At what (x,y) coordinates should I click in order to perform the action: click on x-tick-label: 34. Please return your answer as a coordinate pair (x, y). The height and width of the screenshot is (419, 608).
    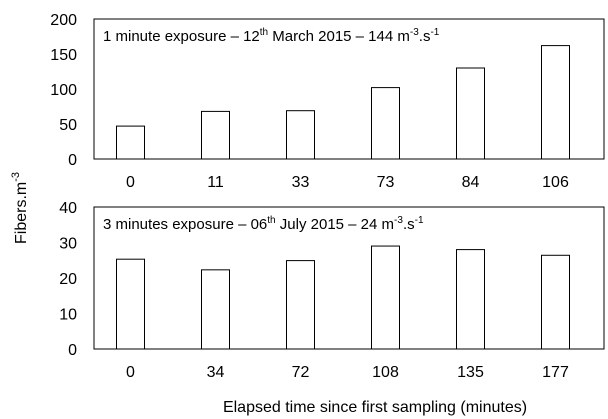
    Looking at the image, I should click on (216, 372).